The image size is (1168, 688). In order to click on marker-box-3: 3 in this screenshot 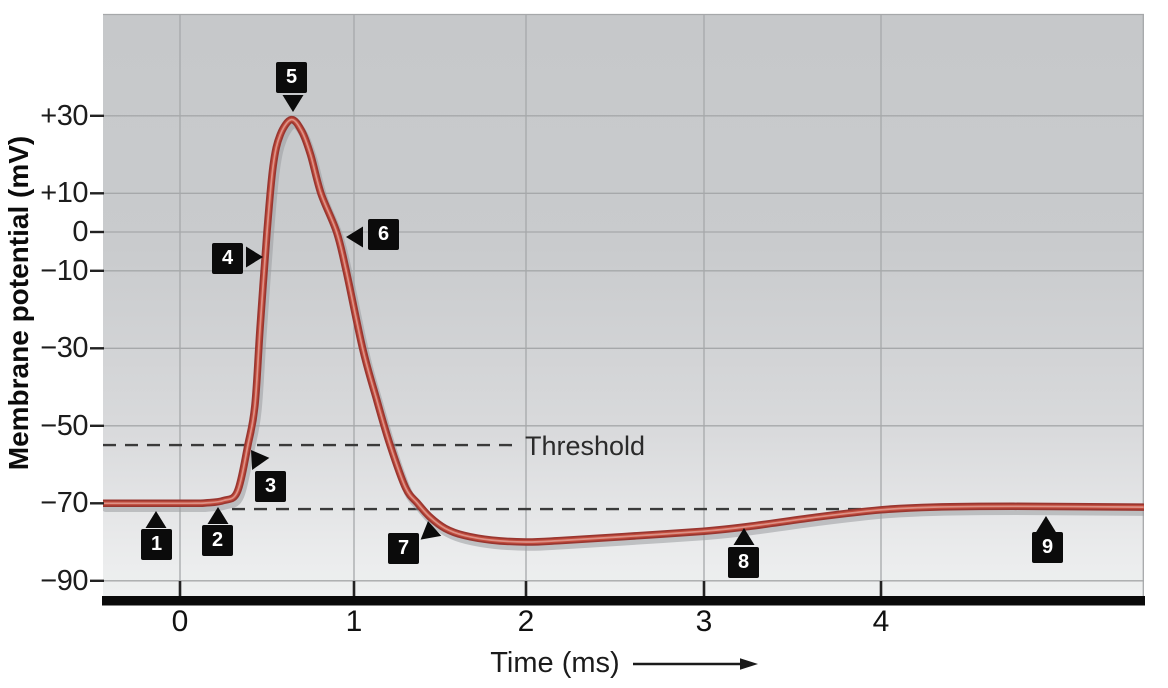, I will do `click(270, 486)`.